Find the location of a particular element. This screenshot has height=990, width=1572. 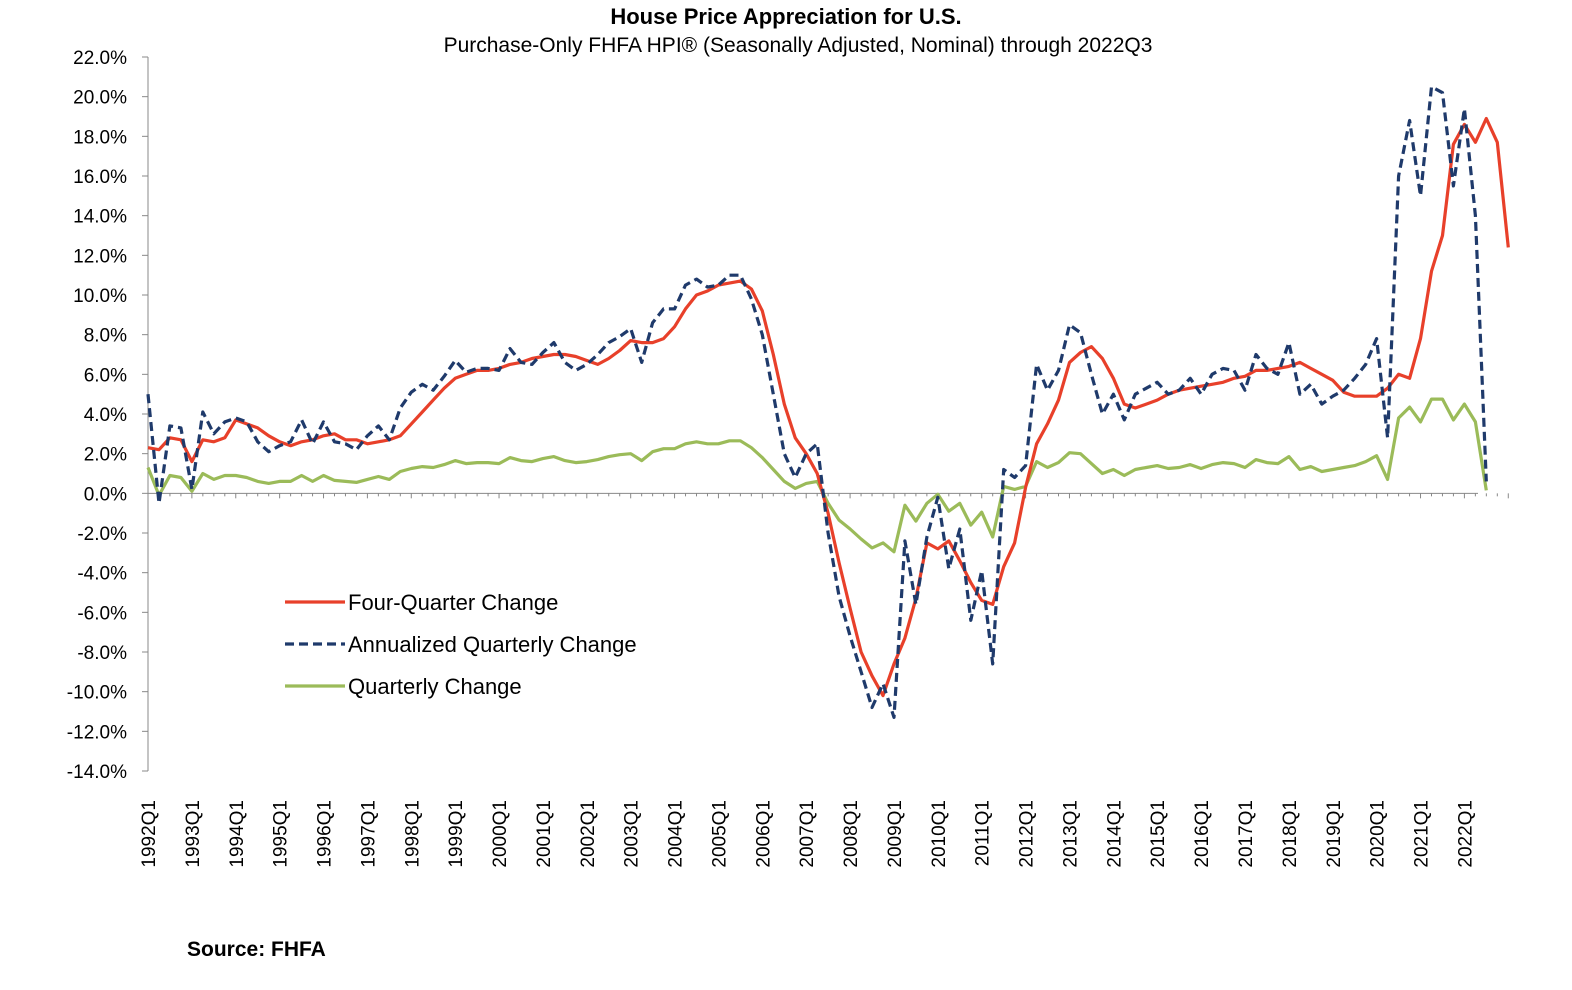

legend-label: Annualized Quarterly Change is located at coordinates (492, 644).